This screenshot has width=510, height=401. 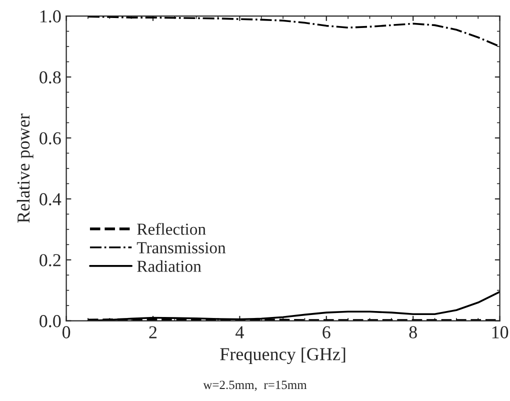 What do you see at coordinates (50, 138) in the screenshot?
I see `y-tick-label: 0.6` at bounding box center [50, 138].